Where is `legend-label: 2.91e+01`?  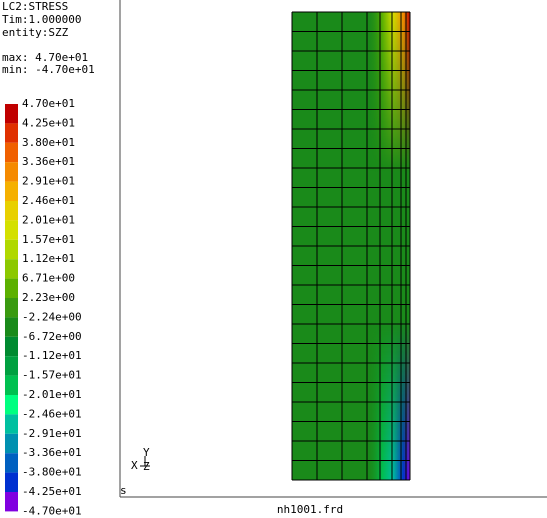
legend-label: 2.91e+01 is located at coordinates (48, 181).